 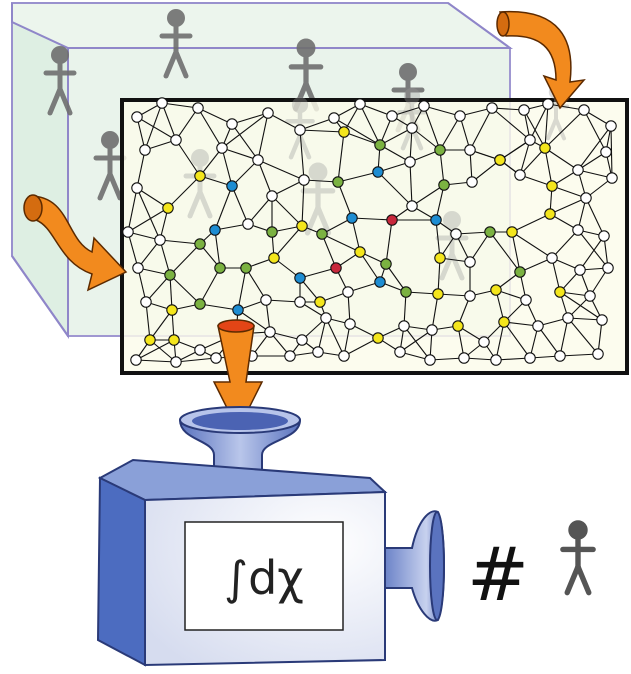 I want to click on formula-panel, so click(x=264, y=576).